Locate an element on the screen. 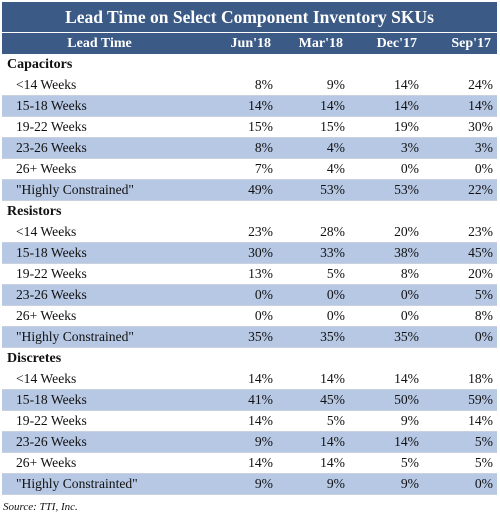  header-row: Lead Time Jun'18 Mar'18 Dec'17 Sep'17 is located at coordinates (249, 43).